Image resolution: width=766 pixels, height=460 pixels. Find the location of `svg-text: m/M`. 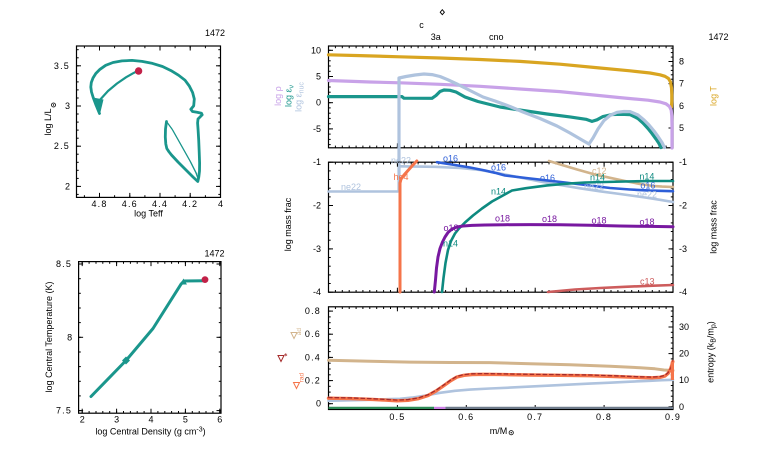

svg-text: m/M is located at coordinates (499, 431).